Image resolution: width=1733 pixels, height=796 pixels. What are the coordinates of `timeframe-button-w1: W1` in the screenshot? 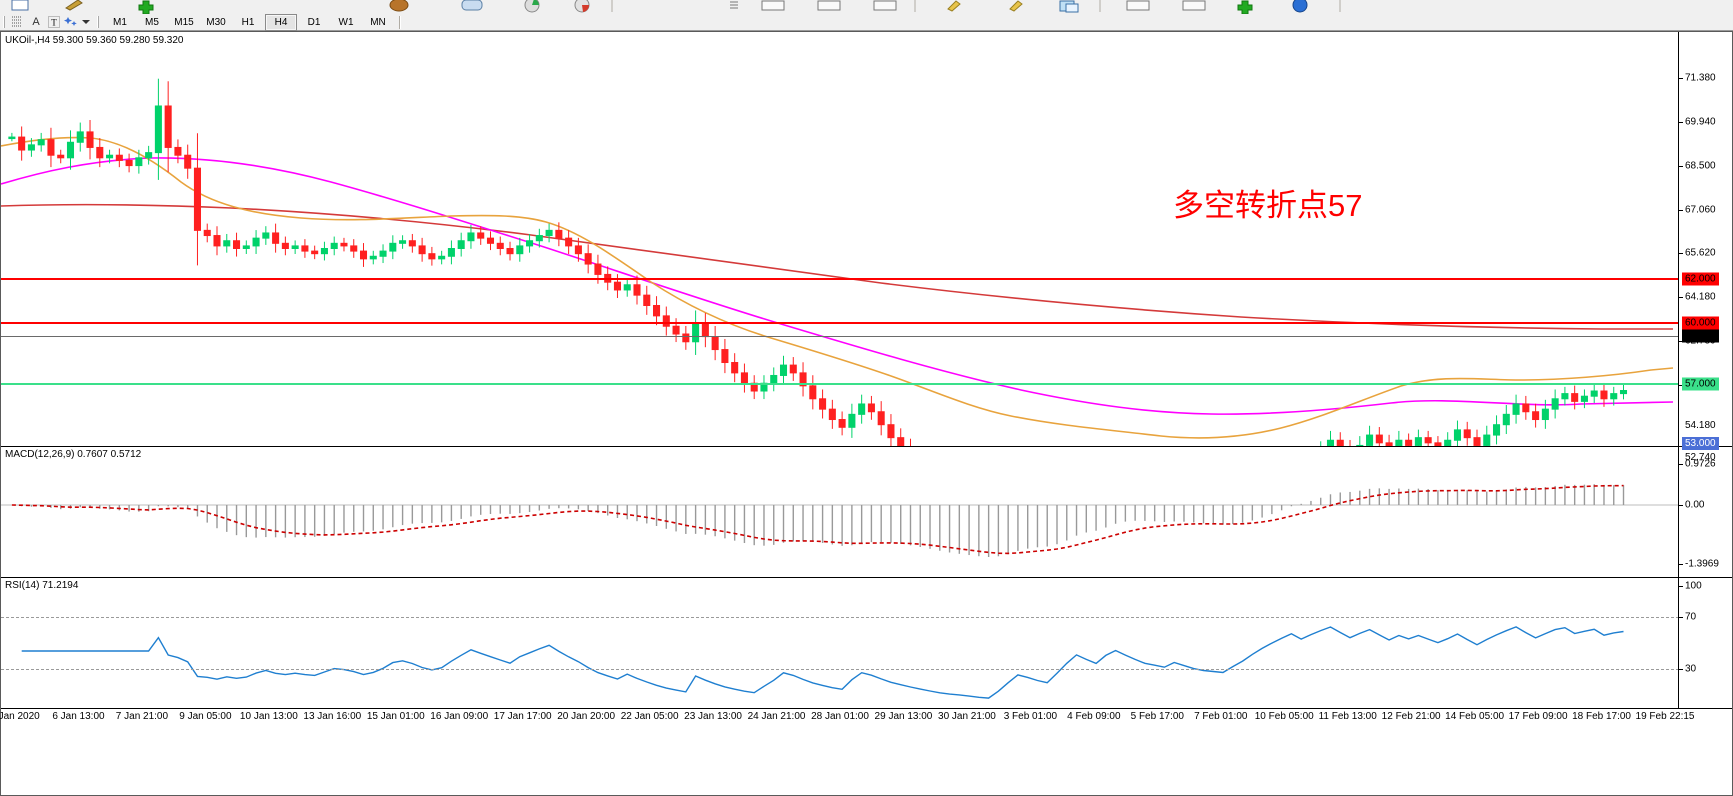 It's located at (346, 22).